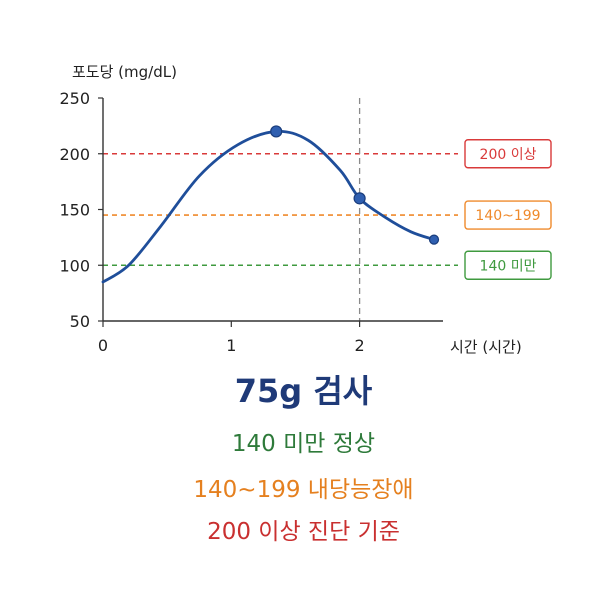 The height and width of the screenshot is (607, 607). I want to click on y-tick-label: 250, so click(74, 98).